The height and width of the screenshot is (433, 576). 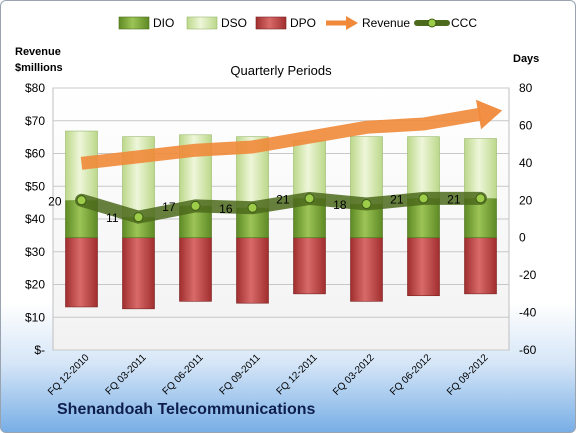 I want to click on x-tick: FQ 09-2012, so click(x=468, y=375).